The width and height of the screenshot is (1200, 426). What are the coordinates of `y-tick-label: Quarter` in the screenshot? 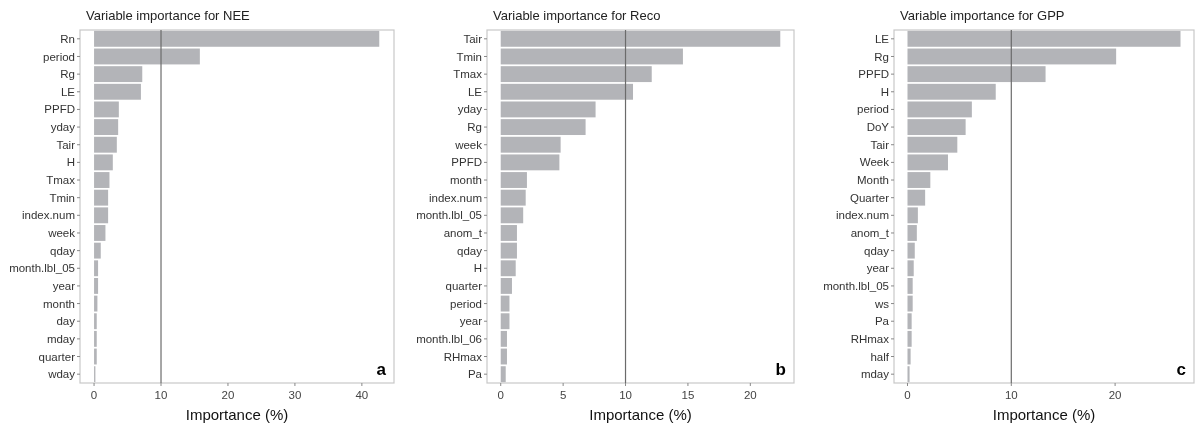 It's located at (870, 197).